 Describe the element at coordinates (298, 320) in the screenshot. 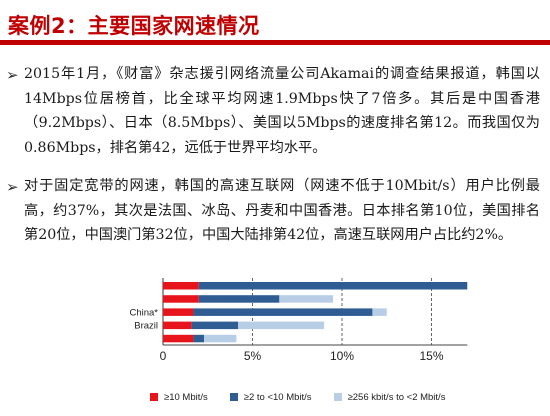

I see `stacked-bar-chart: China* Brazil 0 5% 10% 15%` at that location.